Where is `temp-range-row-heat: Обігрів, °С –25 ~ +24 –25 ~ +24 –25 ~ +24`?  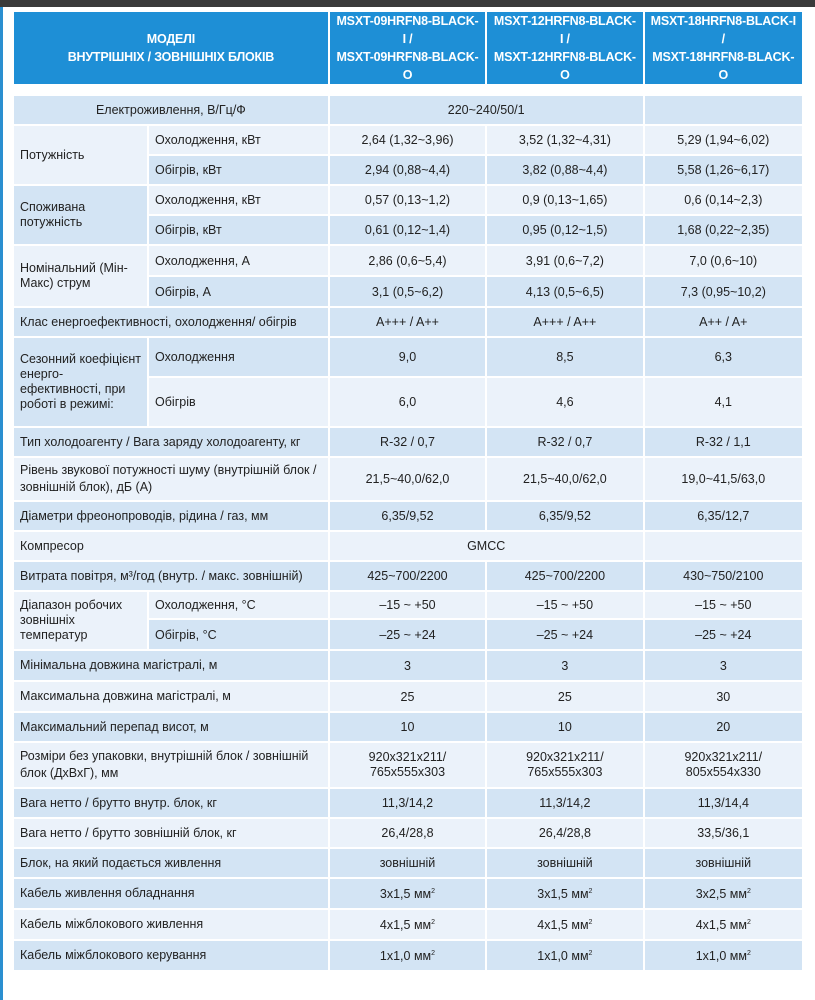 temp-range-row-heat: Обігрів, °С –25 ~ +24 –25 ~ +24 –25 ~ +24 is located at coordinates (408, 634).